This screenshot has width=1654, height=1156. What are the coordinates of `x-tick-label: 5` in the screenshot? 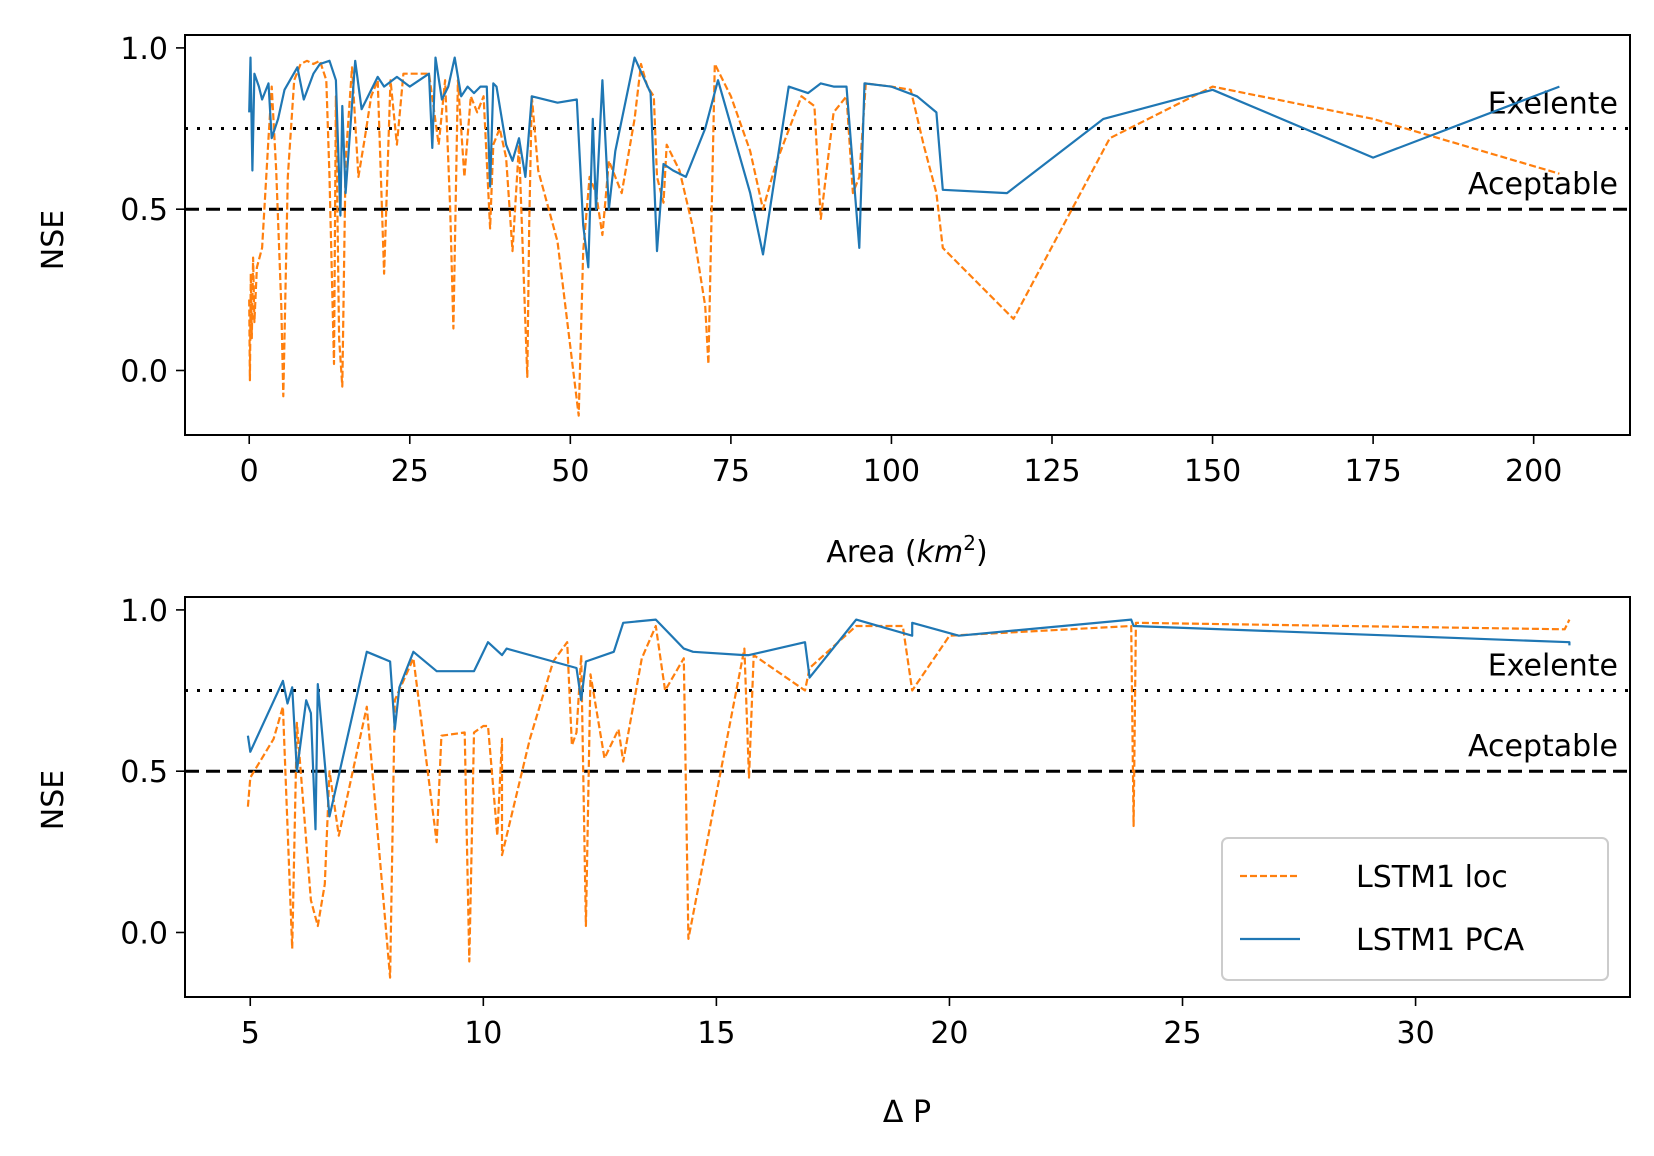 It's located at (250, 1033).